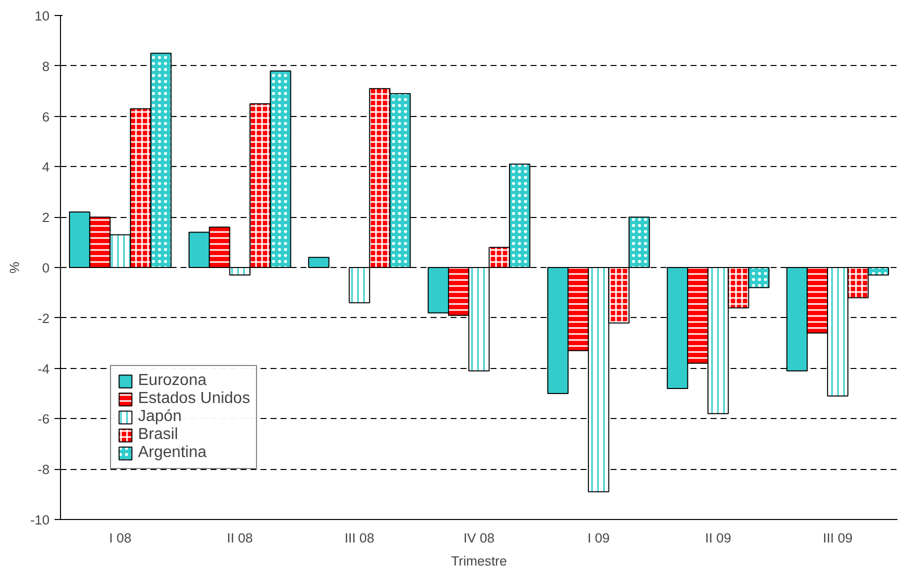 The width and height of the screenshot is (907, 571). Describe the element at coordinates (46, 268) in the screenshot. I see `y-tick-label: 0` at that location.